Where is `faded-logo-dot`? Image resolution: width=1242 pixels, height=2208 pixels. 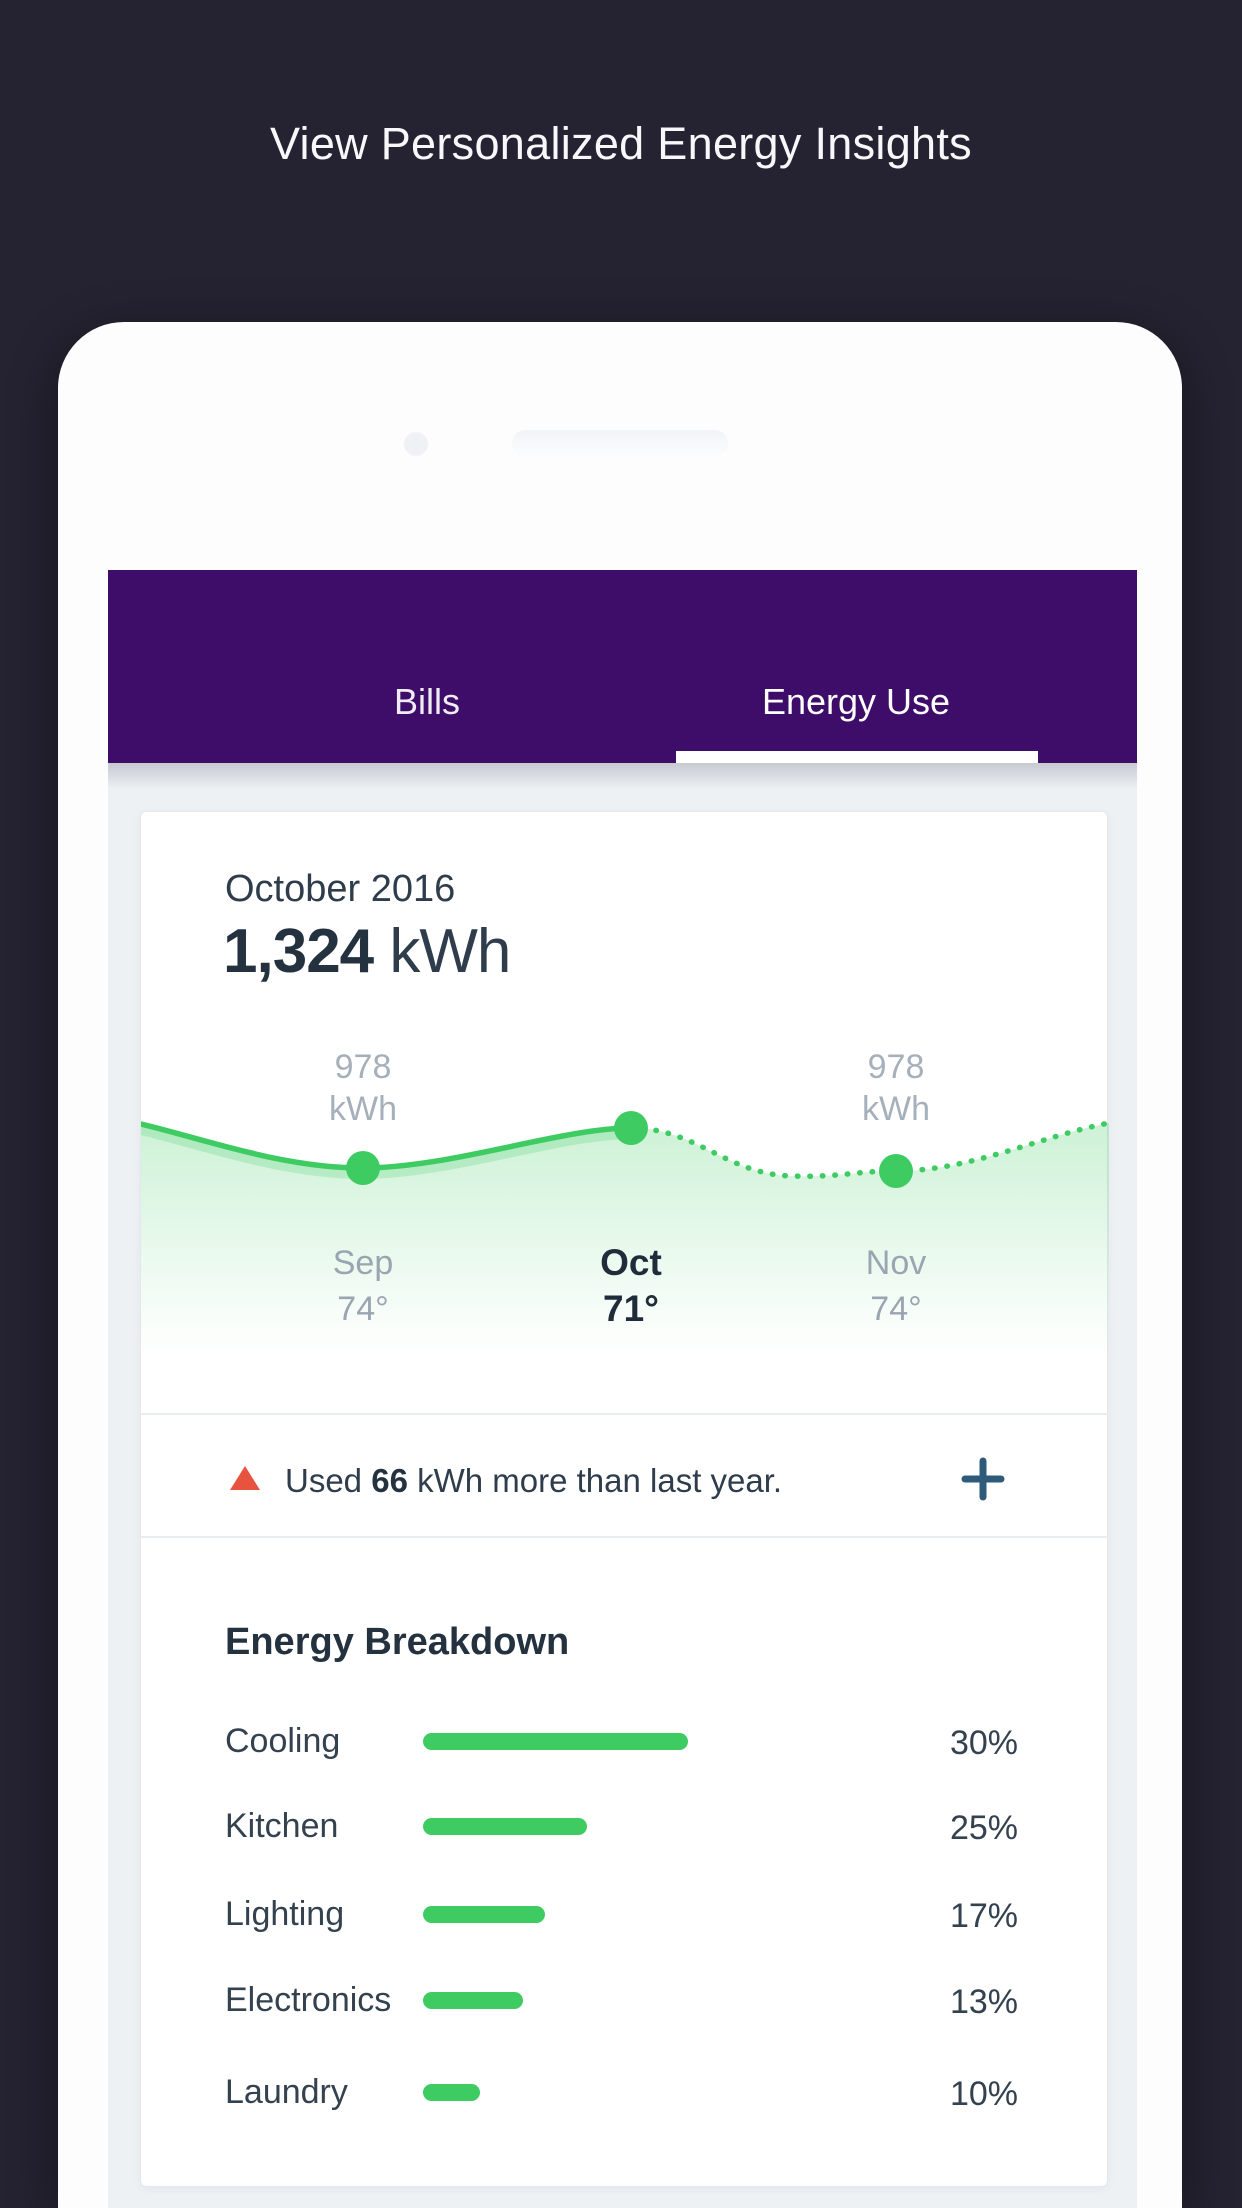
faded-logo-dot is located at coordinates (416, 444).